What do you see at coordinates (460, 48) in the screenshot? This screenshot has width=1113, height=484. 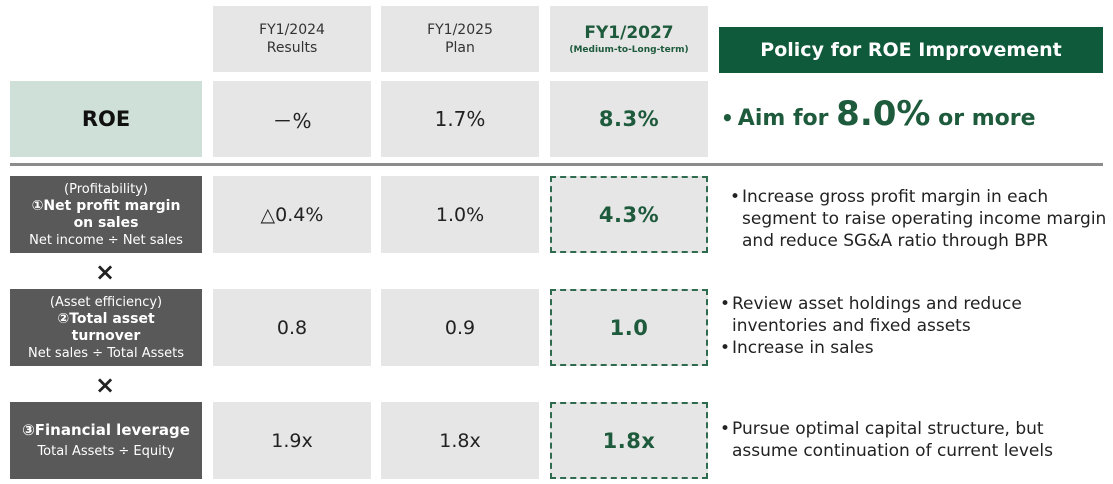 I see `header-fy2025-type: Plan` at bounding box center [460, 48].